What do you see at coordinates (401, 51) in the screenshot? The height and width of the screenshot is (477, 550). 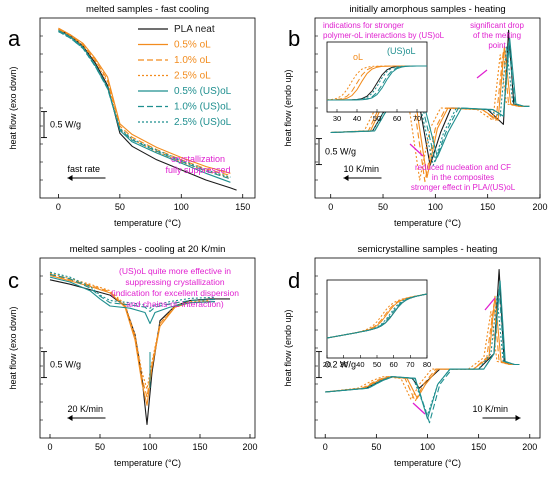 I see `inset-label-usol: (US)oL` at bounding box center [401, 51].